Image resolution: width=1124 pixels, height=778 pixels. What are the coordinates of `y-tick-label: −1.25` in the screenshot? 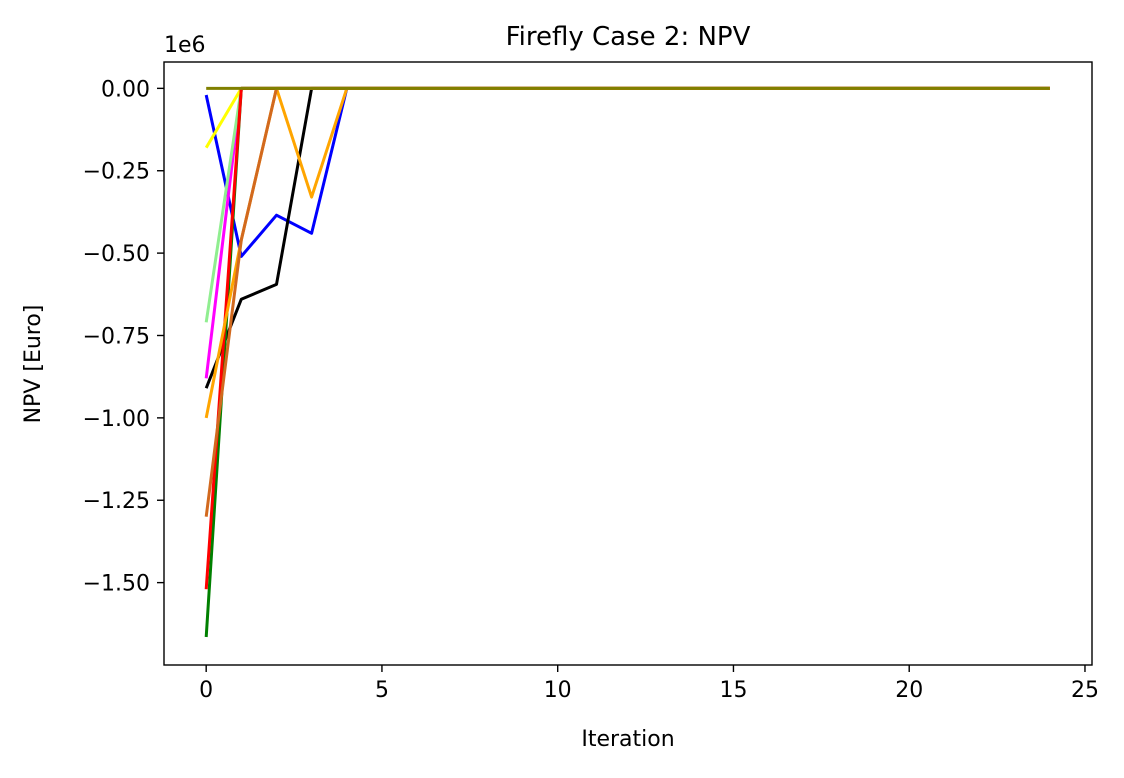 It's located at (116, 501).